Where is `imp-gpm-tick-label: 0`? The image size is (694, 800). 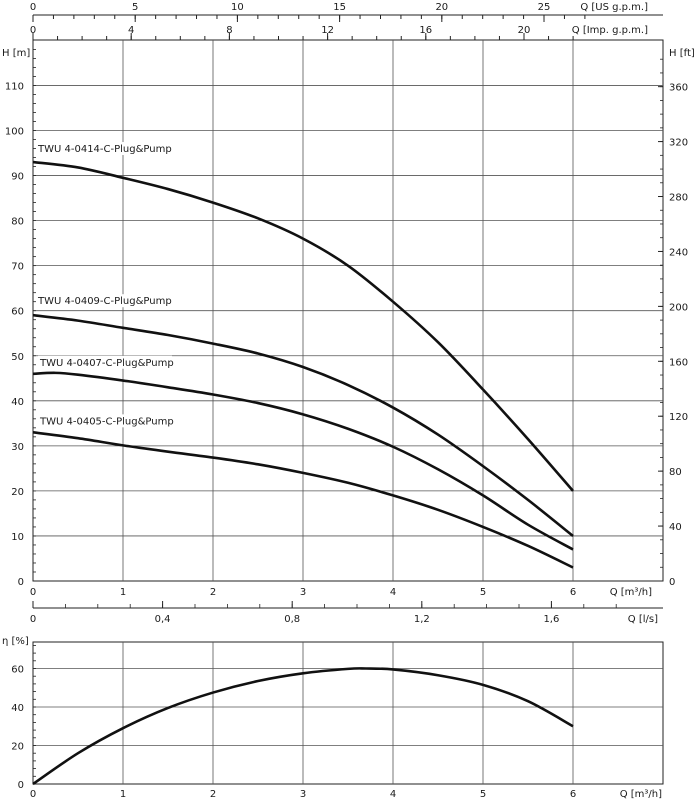
imp-gpm-tick-label: 0 is located at coordinates (33, 30).